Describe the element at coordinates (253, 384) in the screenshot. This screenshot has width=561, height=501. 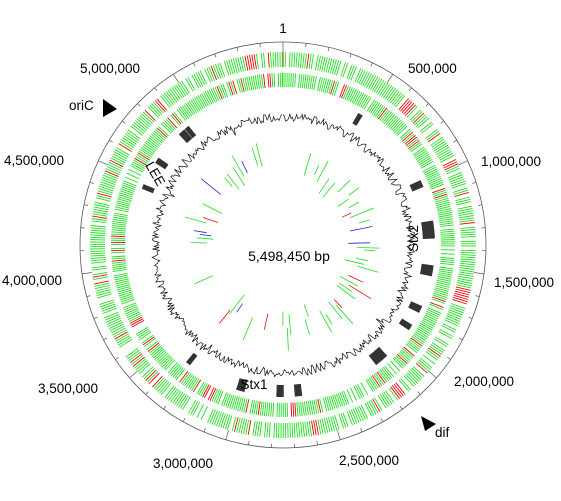
I see `stx1-label: Stx1` at that location.